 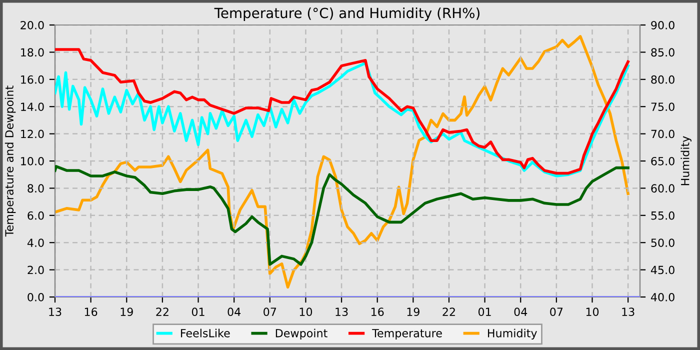 I want to click on y-tick-label: 8.0, so click(x=36, y=188).